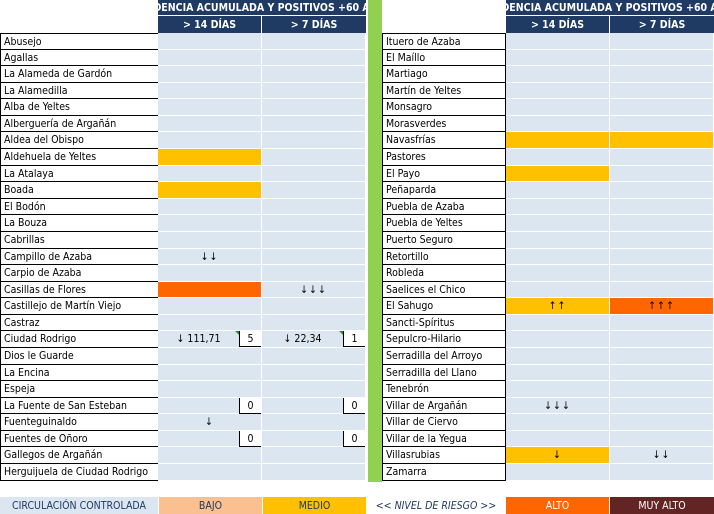 The image size is (714, 514). Describe the element at coordinates (79, 107) in the screenshot. I see `municipality-name: Alba de Yeltes` at that location.